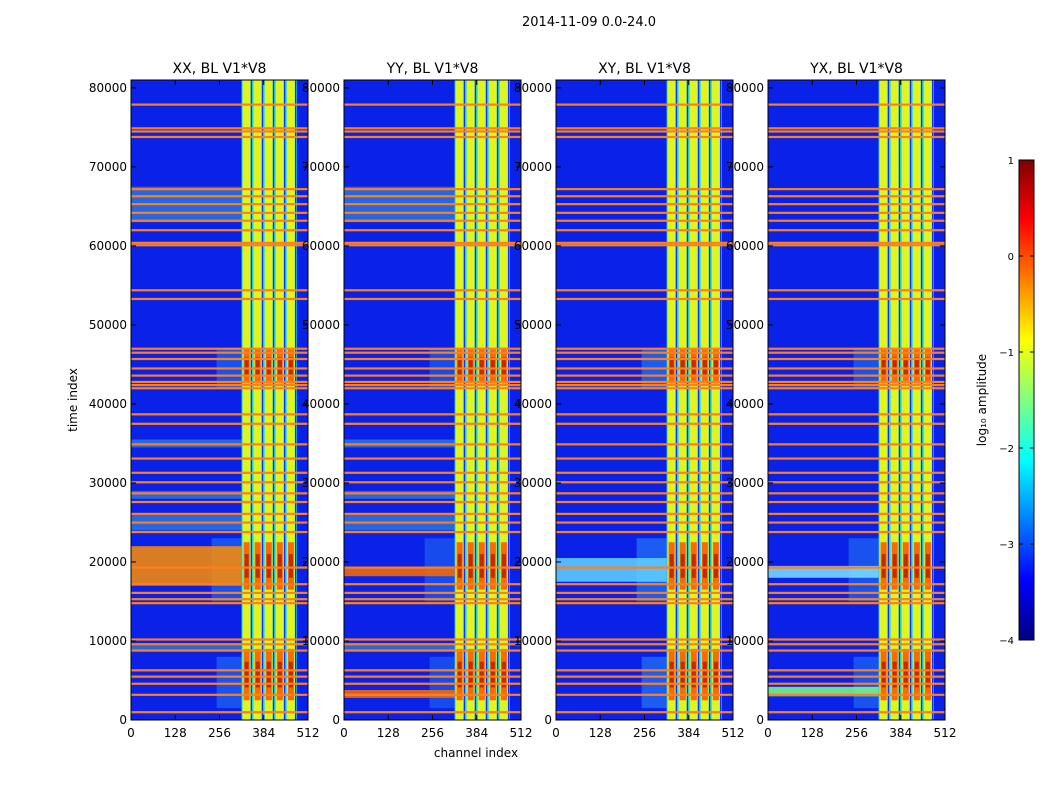 Image resolution: width=1050 pixels, height=800 pixels. What do you see at coordinates (1026, 400) in the screenshot?
I see `colorbar-body` at bounding box center [1026, 400].